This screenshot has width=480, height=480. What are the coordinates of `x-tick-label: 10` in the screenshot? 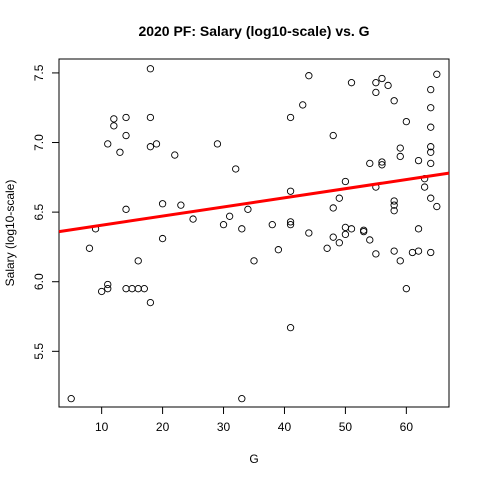 It's located at (102, 427).